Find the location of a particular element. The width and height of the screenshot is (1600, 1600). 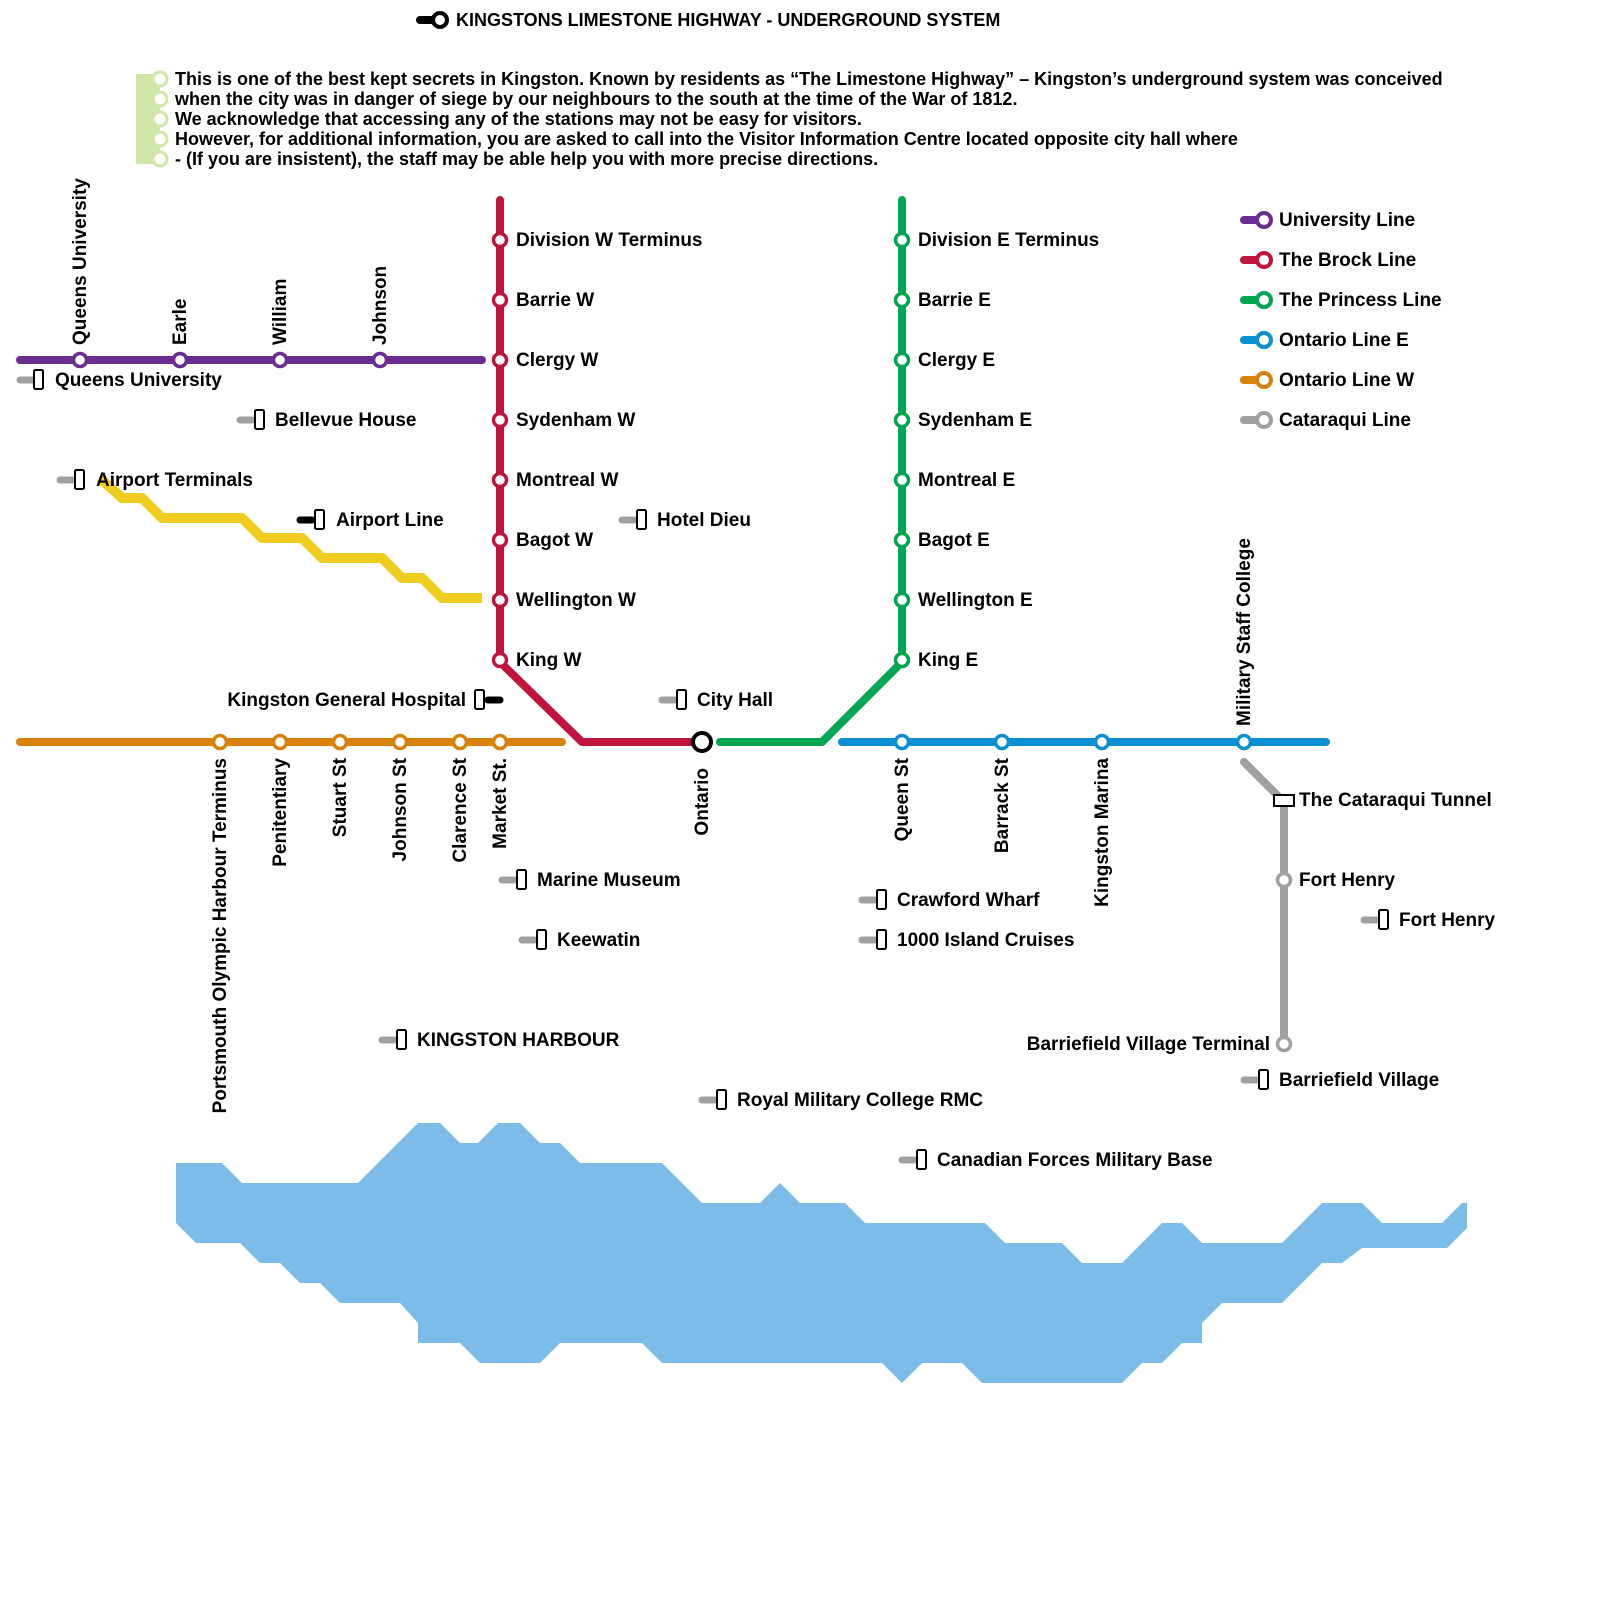

station-label: Kingston Marina is located at coordinates (1102, 832).